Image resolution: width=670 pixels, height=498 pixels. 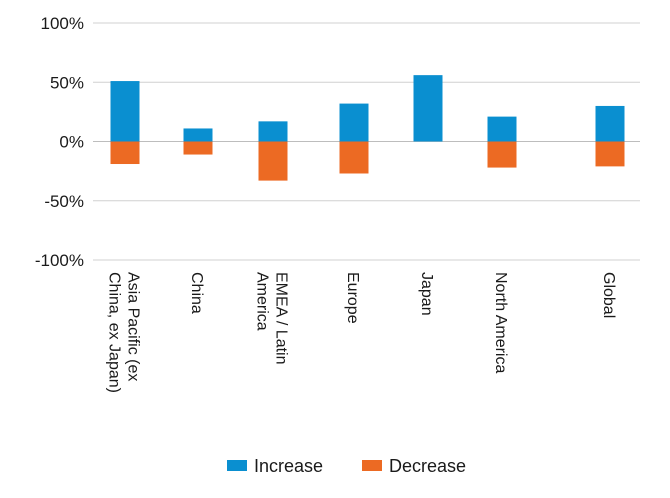 What do you see at coordinates (71, 142) in the screenshot?
I see `y-tick-label: 0%` at bounding box center [71, 142].